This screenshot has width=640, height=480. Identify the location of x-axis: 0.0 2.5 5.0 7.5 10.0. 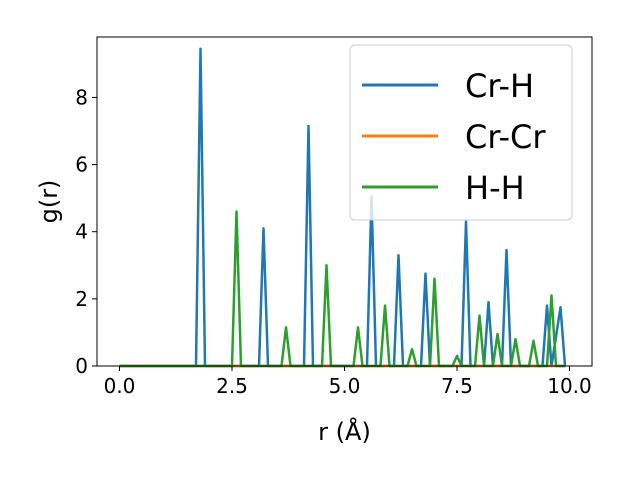
(348, 382).